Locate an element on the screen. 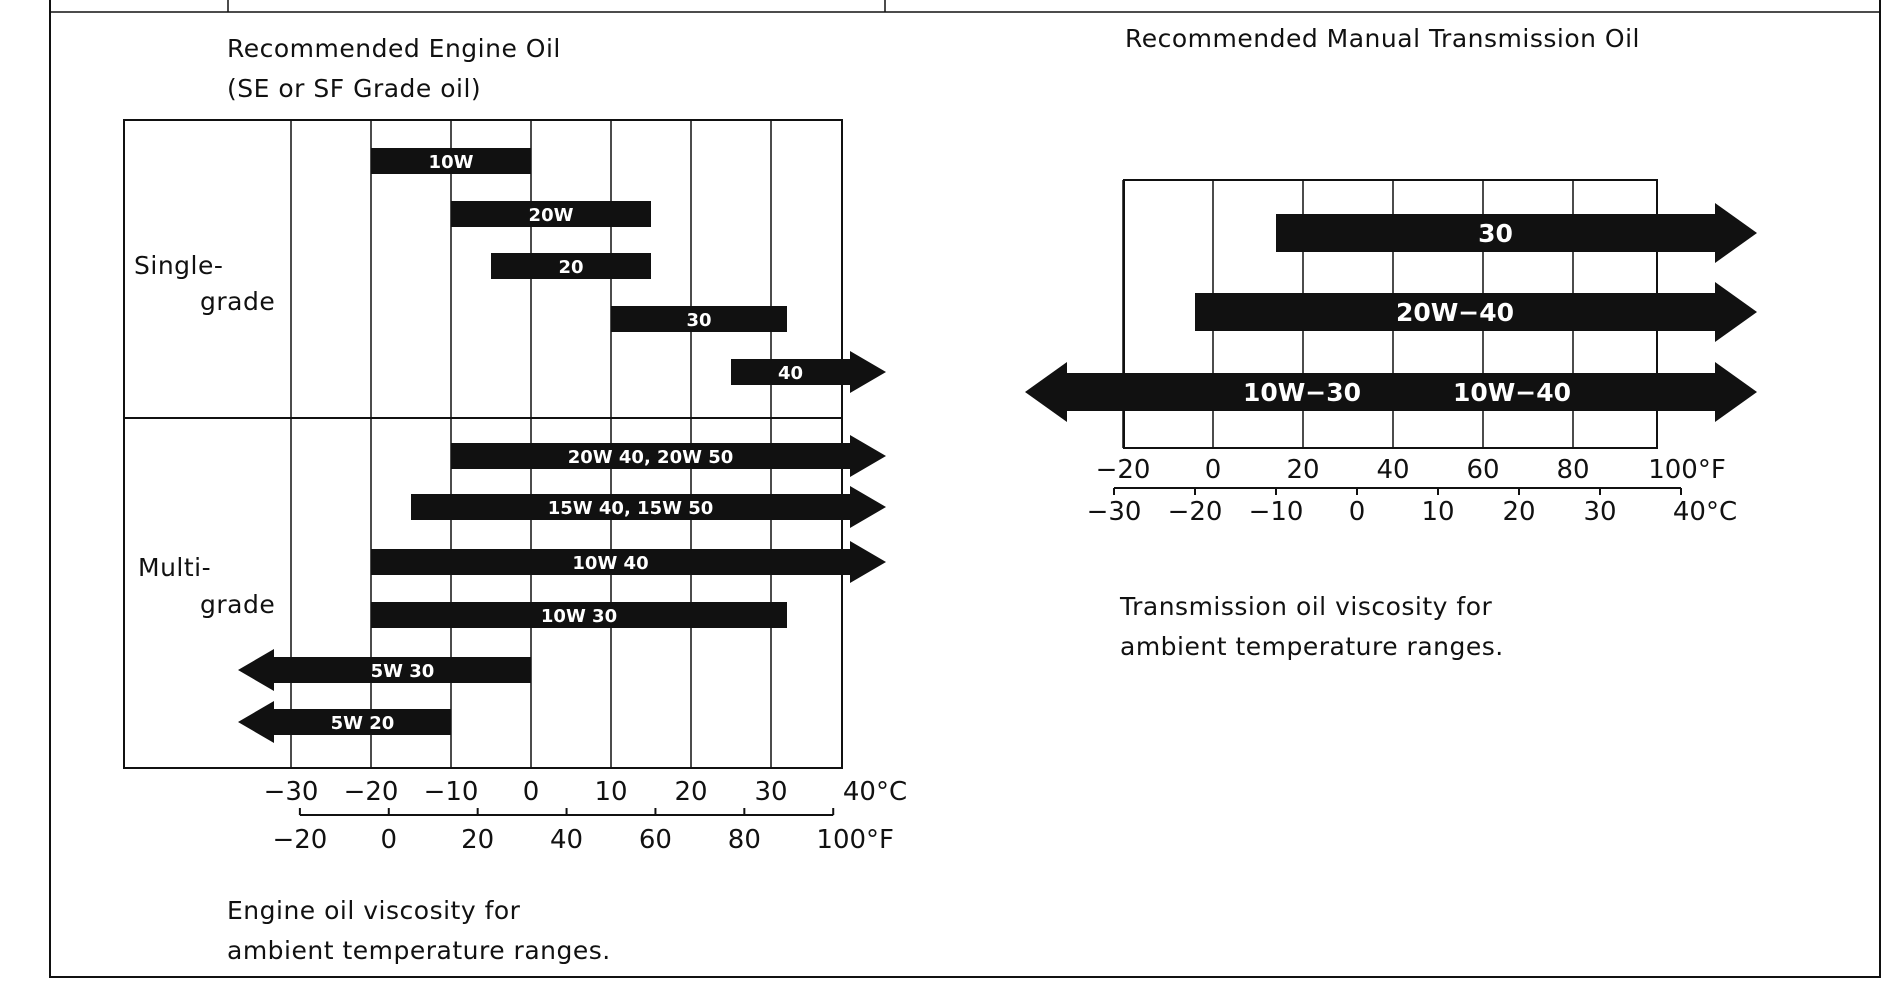  engine-tick-f: 80 is located at coordinates (744, 840).